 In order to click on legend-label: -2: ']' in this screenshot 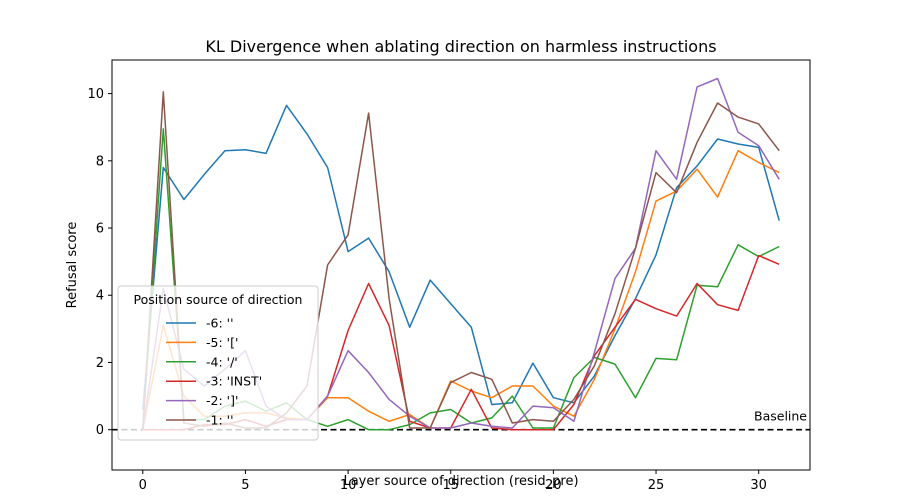, I will do `click(222, 400)`.